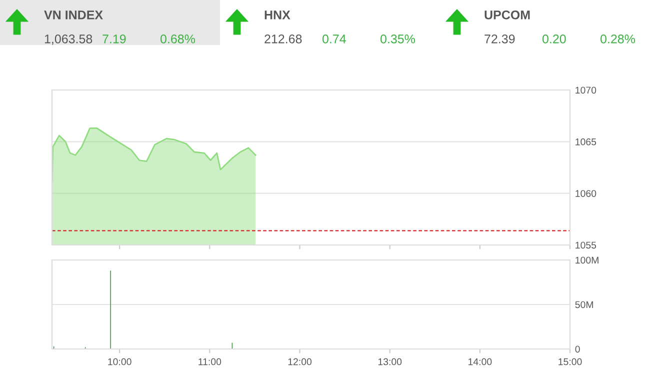 This screenshot has height=377, width=660. Describe the element at coordinates (499, 39) in the screenshot. I see `text: 72.39` at that location.